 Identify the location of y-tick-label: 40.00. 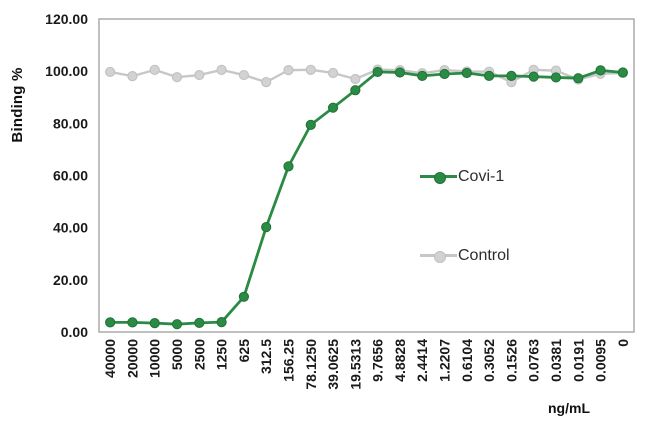
(70, 228).